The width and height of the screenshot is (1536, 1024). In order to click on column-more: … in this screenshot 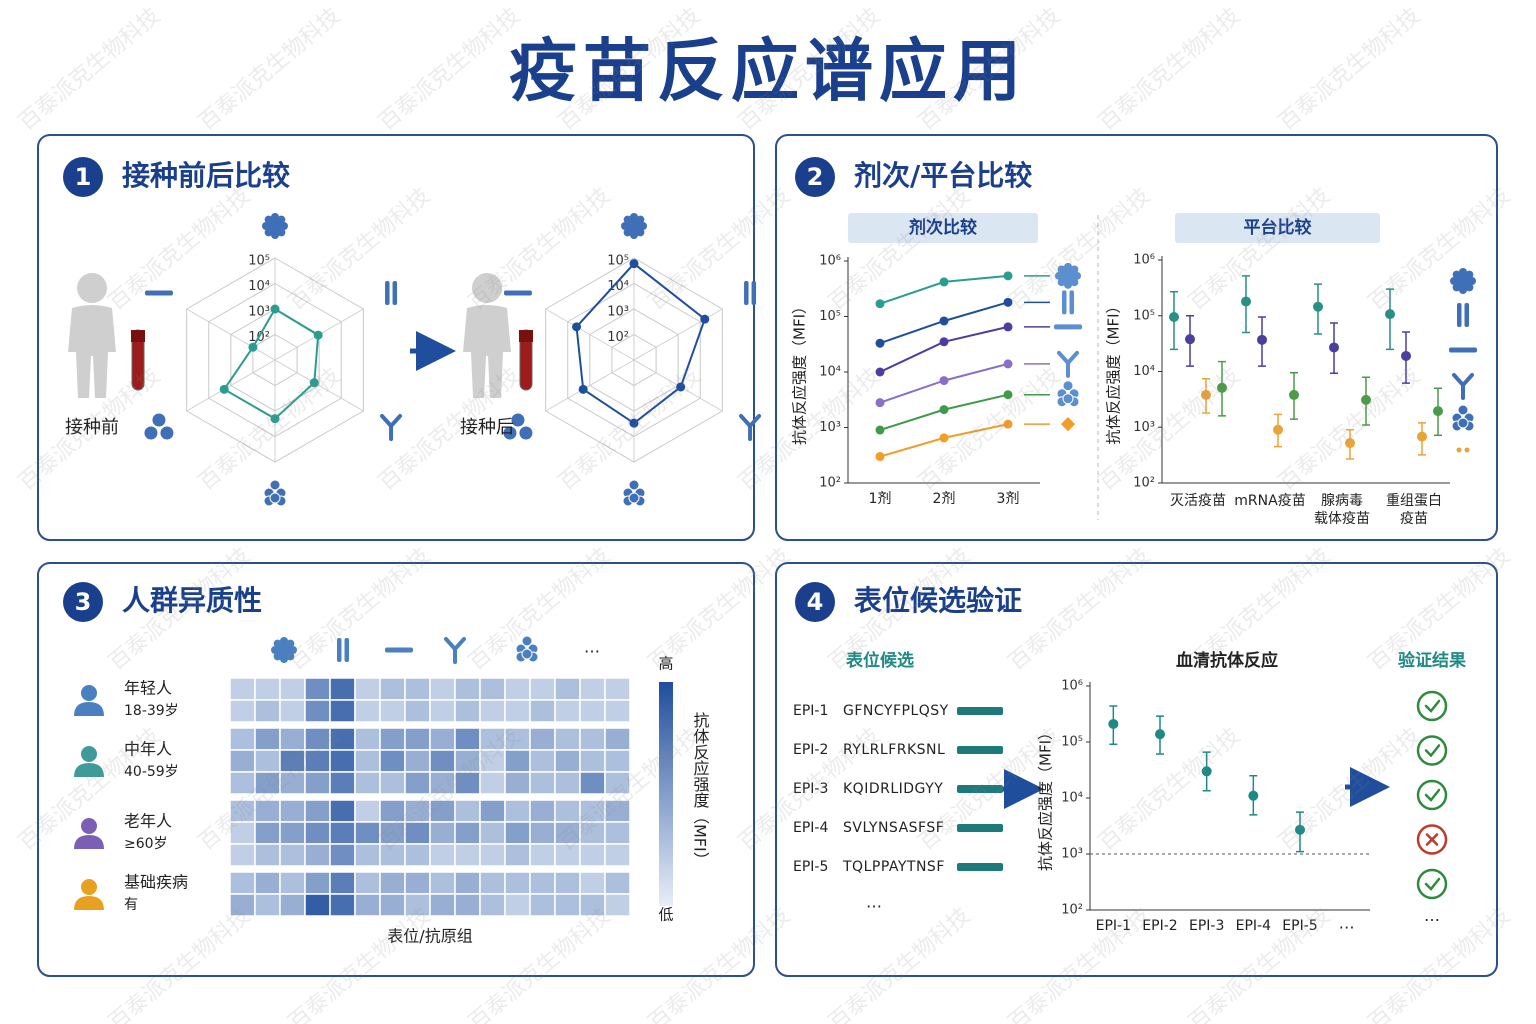, I will do `click(592, 647)`.